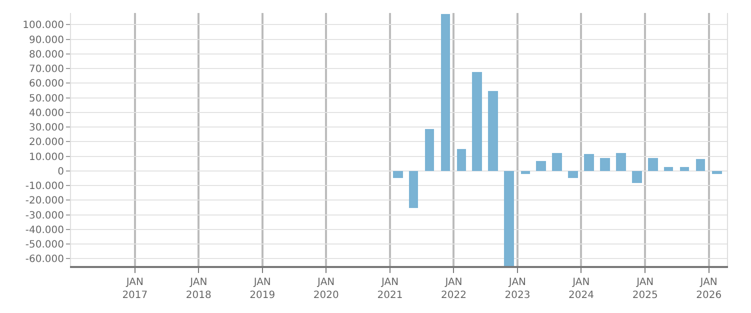  I want to click on x-tick-label: JAN 2019, so click(263, 289).